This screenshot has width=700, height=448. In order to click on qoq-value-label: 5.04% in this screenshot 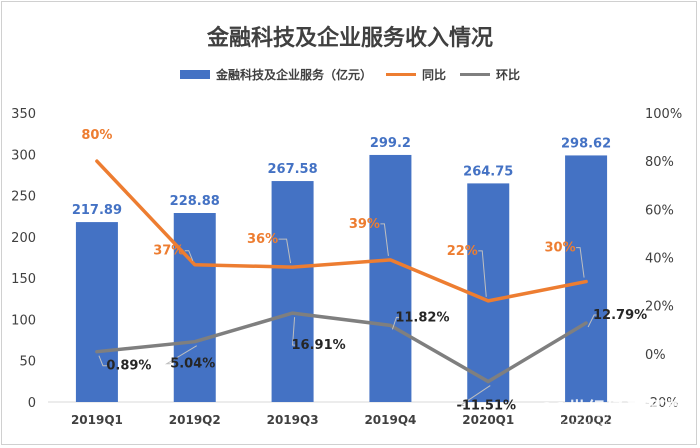, I will do `click(192, 364)`.